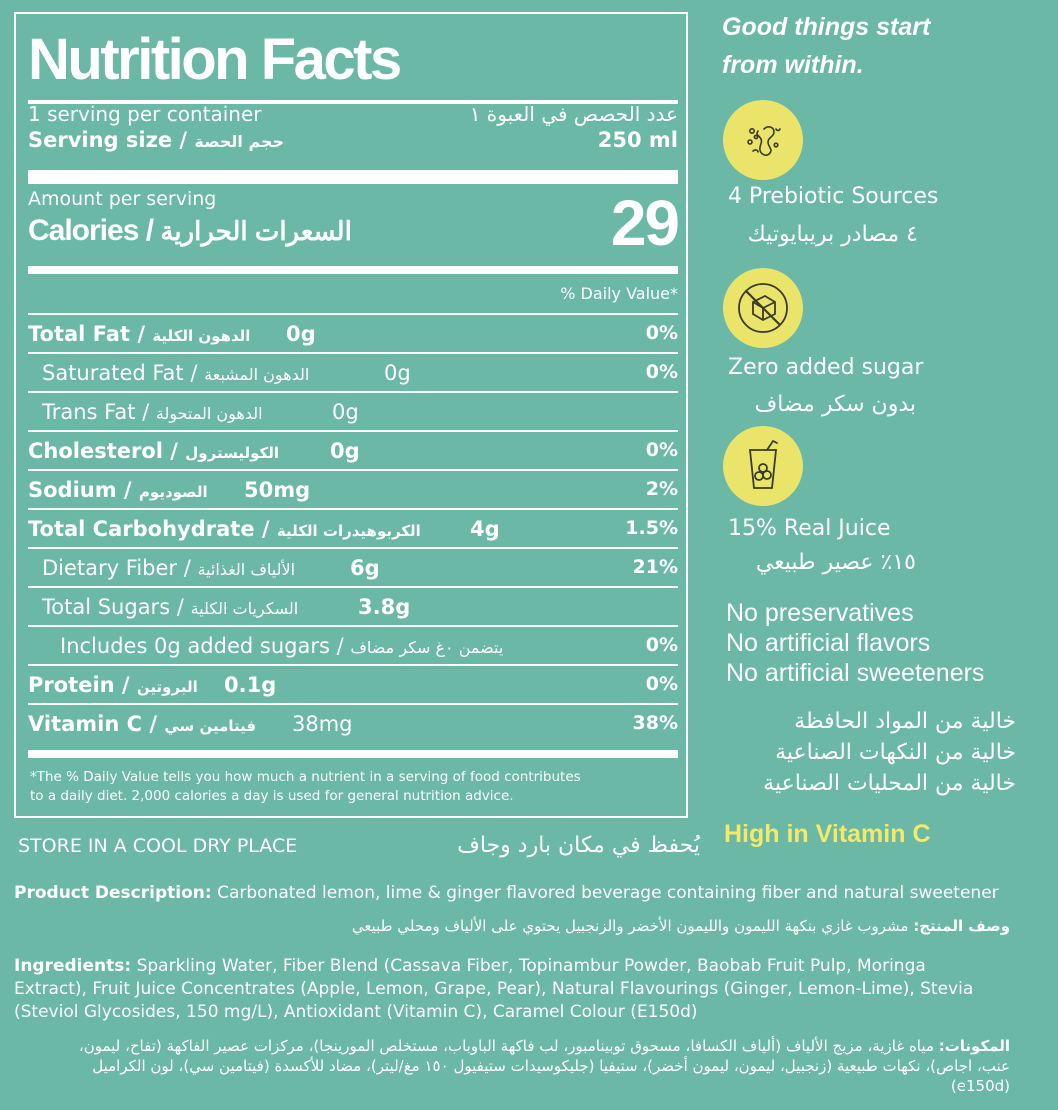 The image size is (1058, 1110). Describe the element at coordinates (651, 528) in the screenshot. I see `nutrient-daily-value: 1.5%` at that location.